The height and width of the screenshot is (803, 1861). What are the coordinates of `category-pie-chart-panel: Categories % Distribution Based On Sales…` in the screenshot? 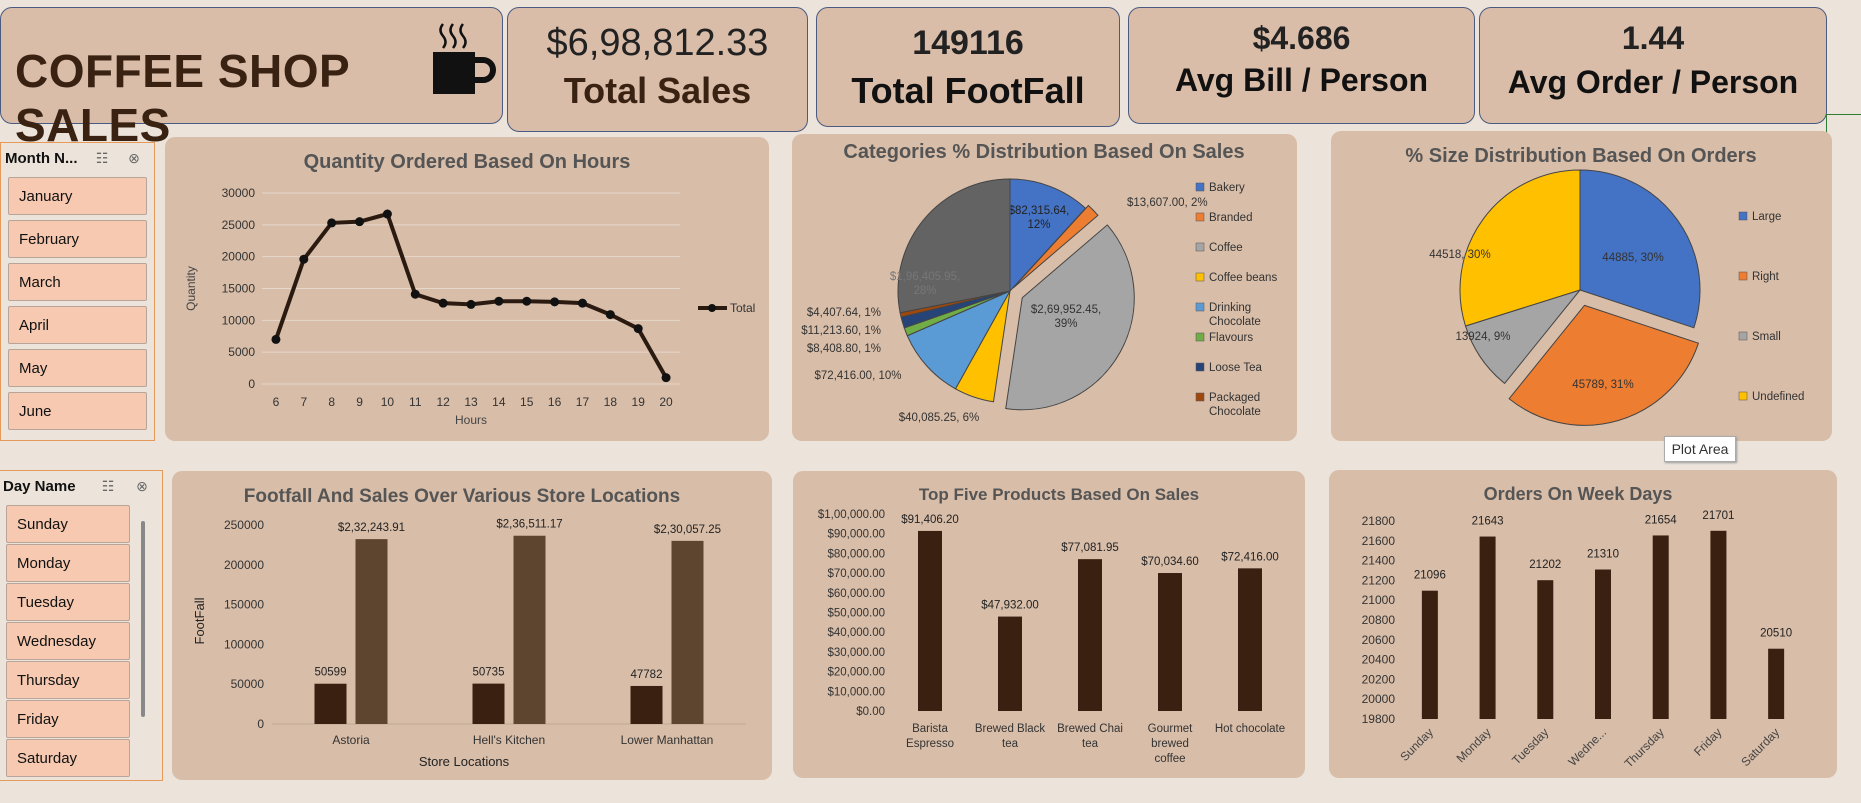 It's located at (1044, 287).